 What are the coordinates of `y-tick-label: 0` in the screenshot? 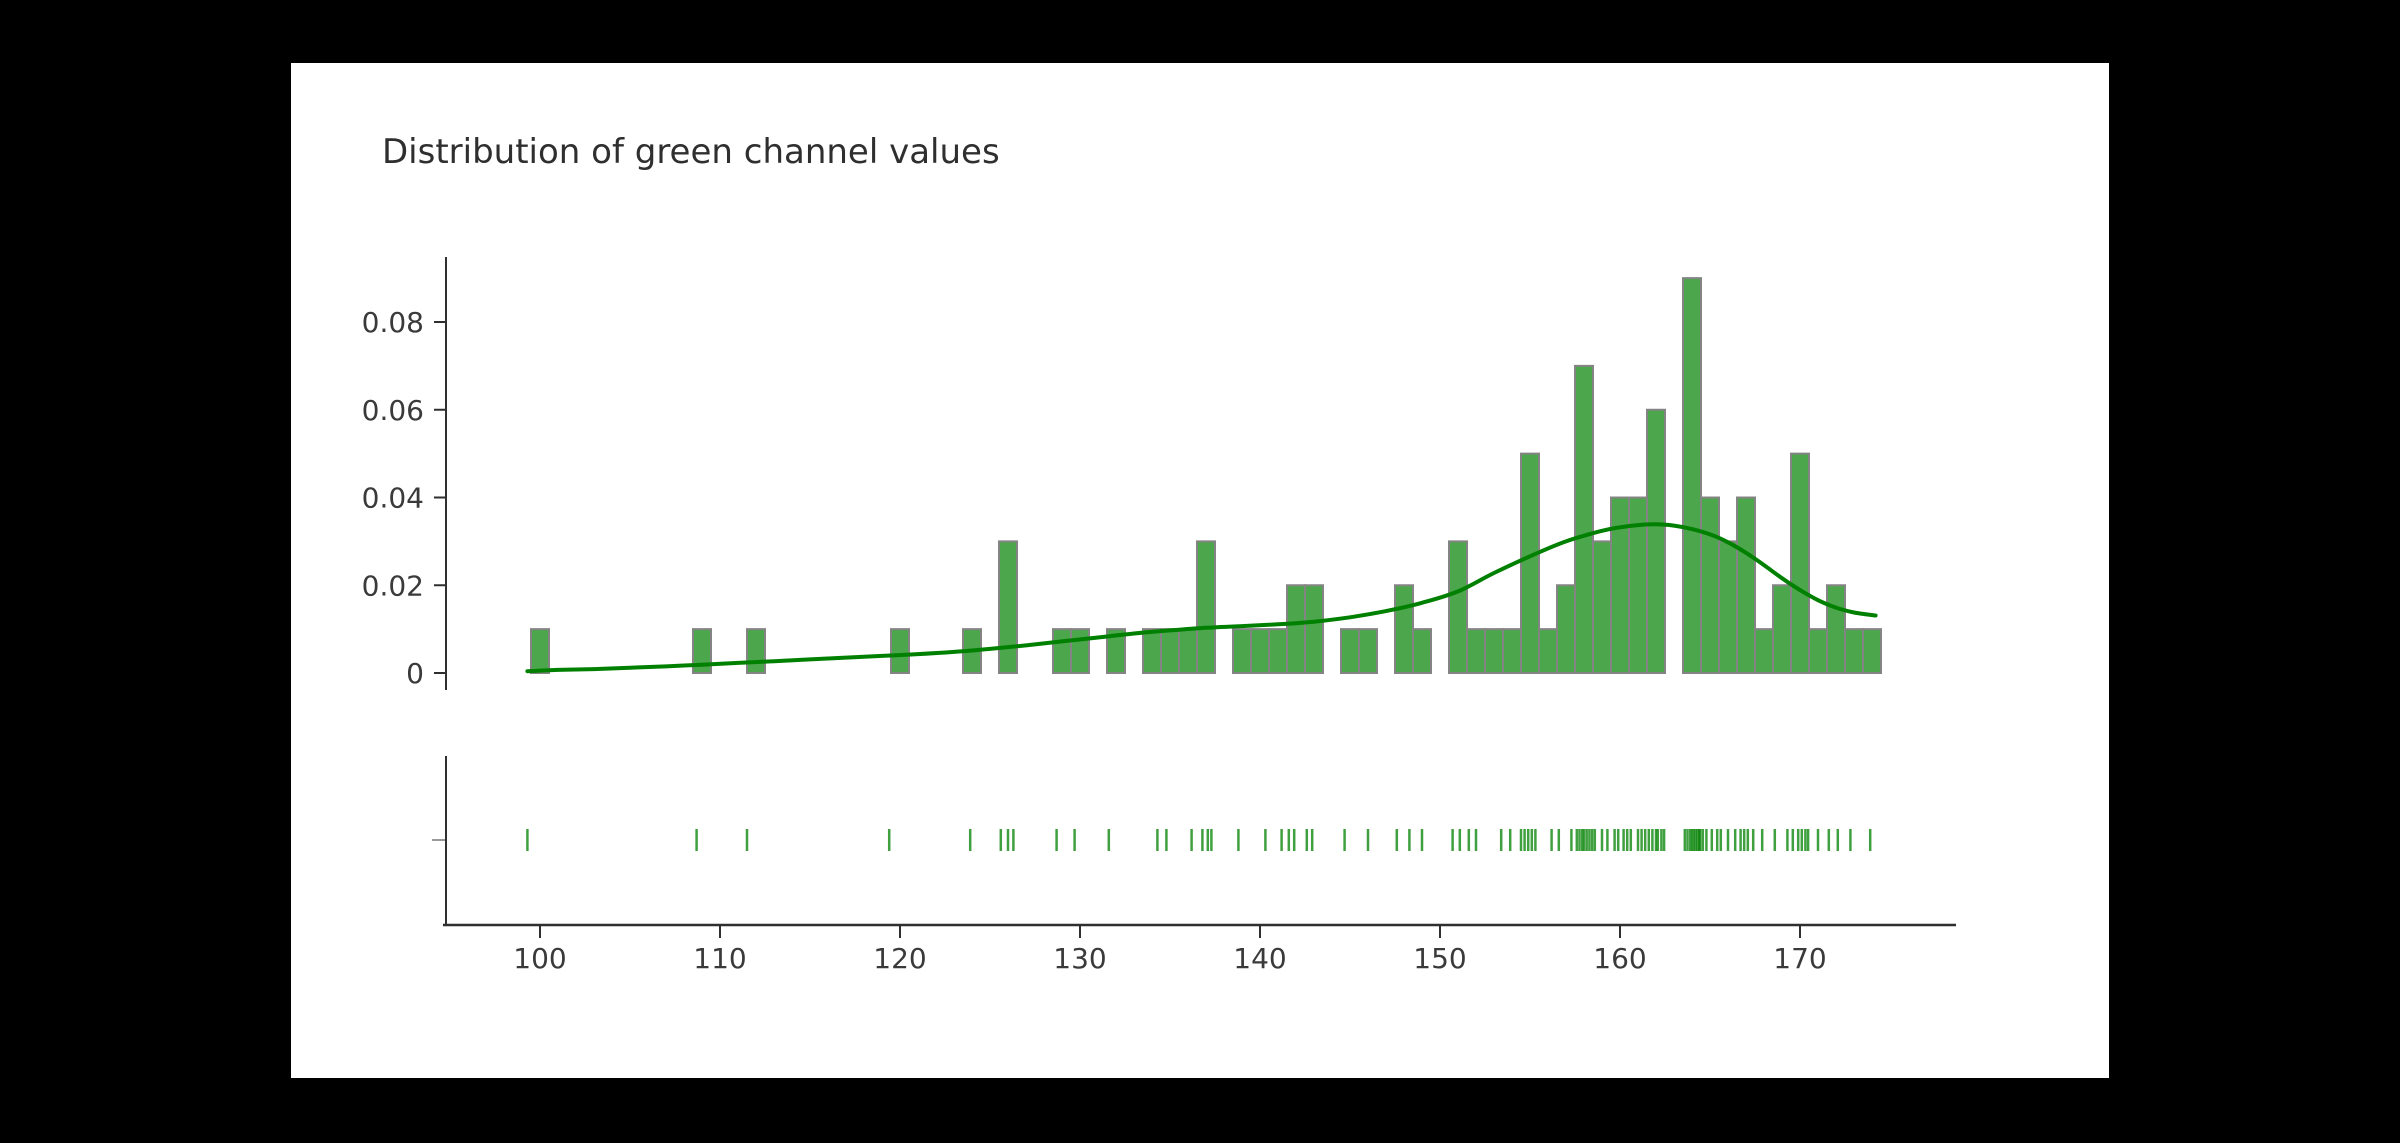 It's located at (415, 673).